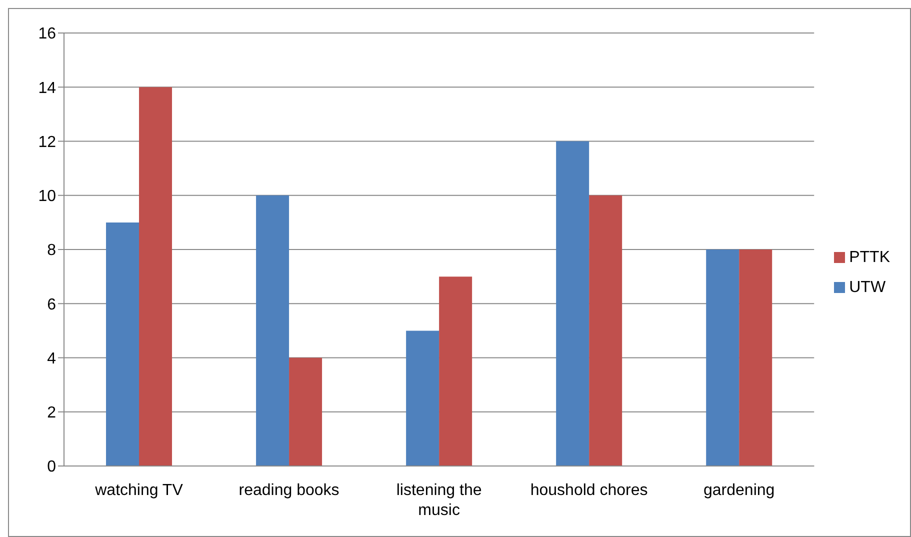  What do you see at coordinates (867, 287) in the screenshot?
I see `legend-label: UTW` at bounding box center [867, 287].